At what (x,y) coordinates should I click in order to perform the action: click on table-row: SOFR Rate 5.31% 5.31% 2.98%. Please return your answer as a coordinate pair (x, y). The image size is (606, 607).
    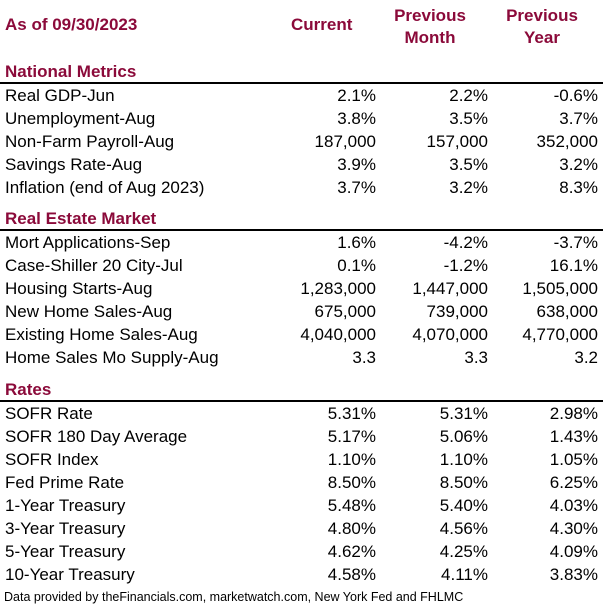
    Looking at the image, I should click on (301, 413).